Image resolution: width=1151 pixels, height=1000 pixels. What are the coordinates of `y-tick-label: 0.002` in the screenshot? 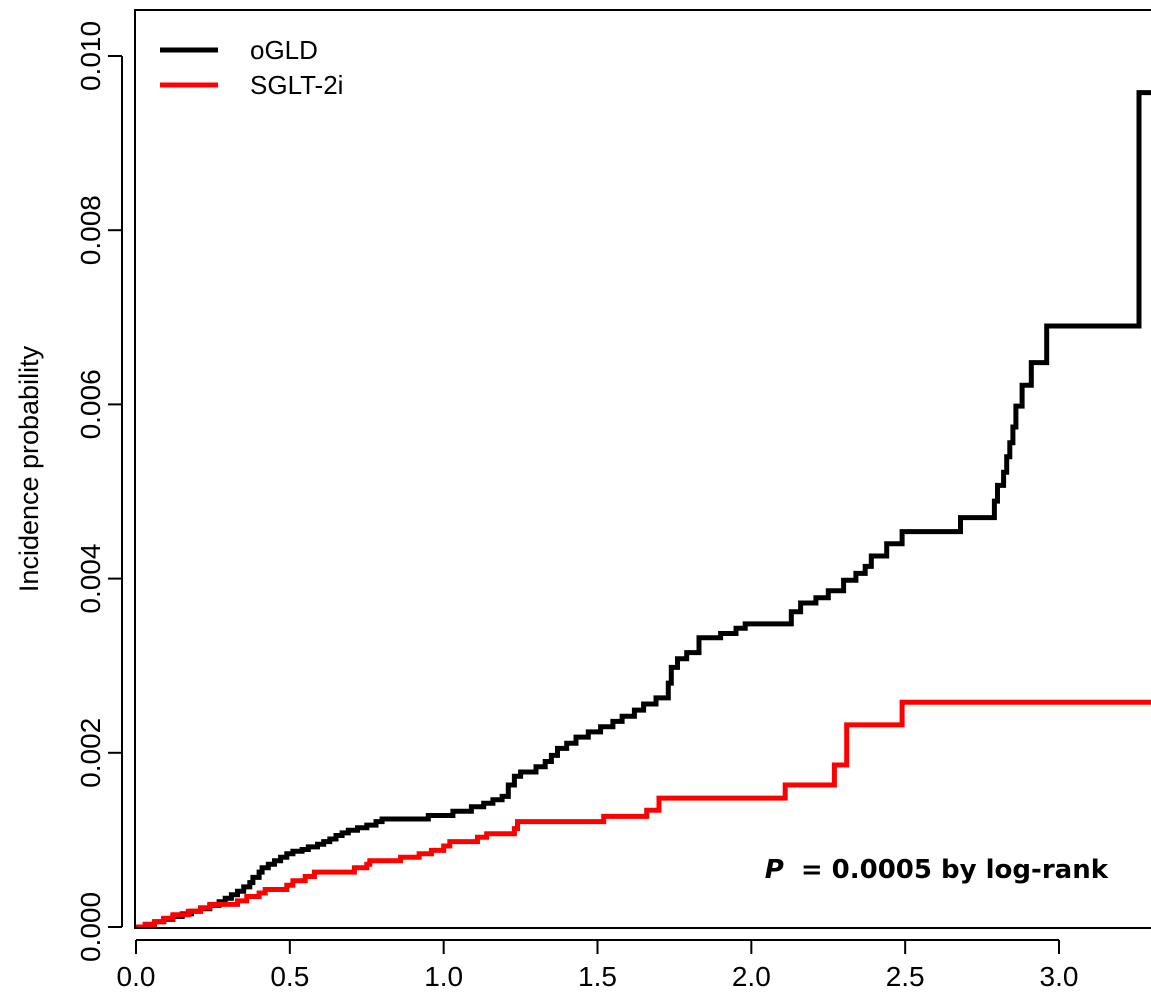 It's located at (90, 753).